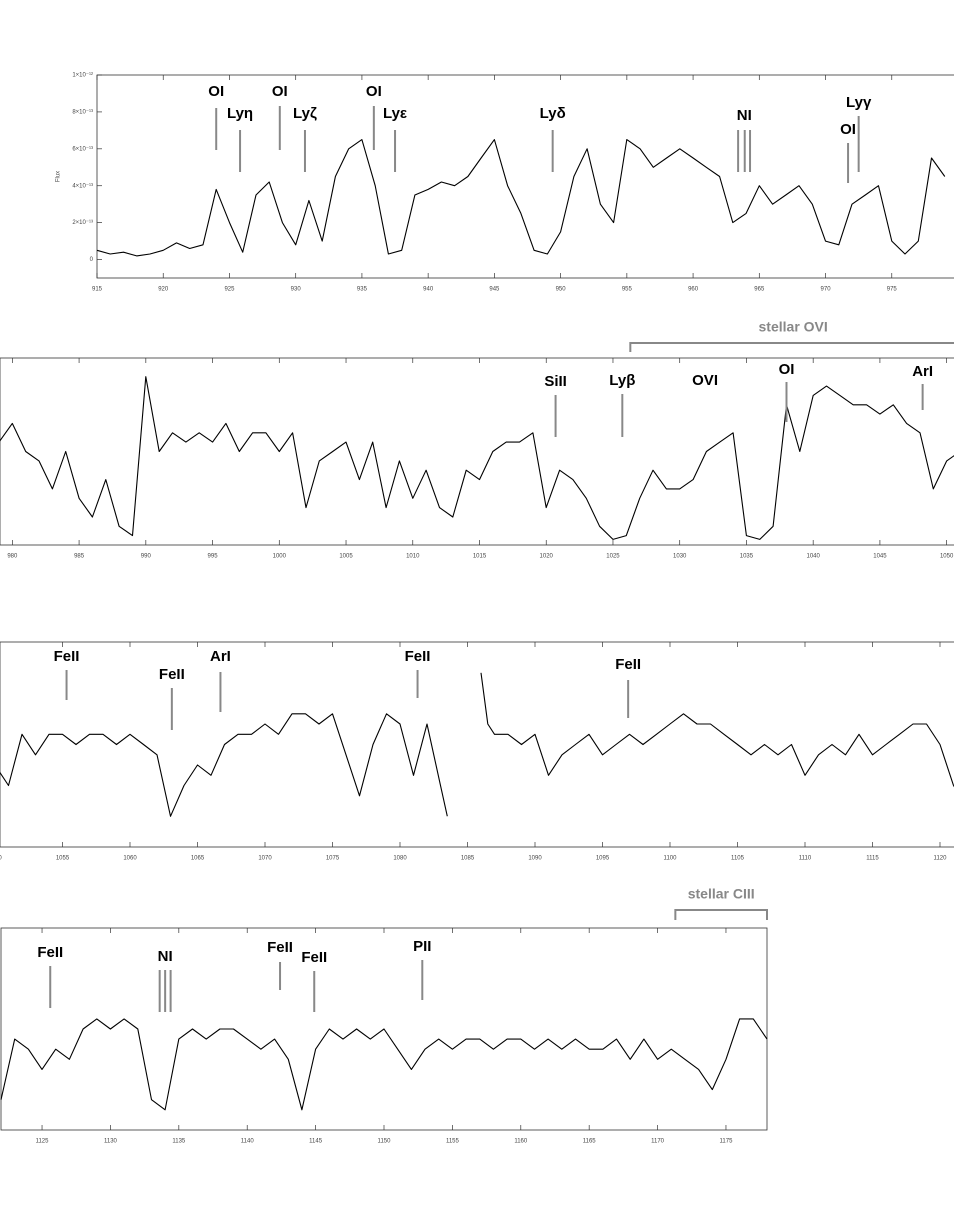 This screenshot has height=1225, width=954. What do you see at coordinates (627, 290) in the screenshot?
I see `x-tick-label: 955` at bounding box center [627, 290].